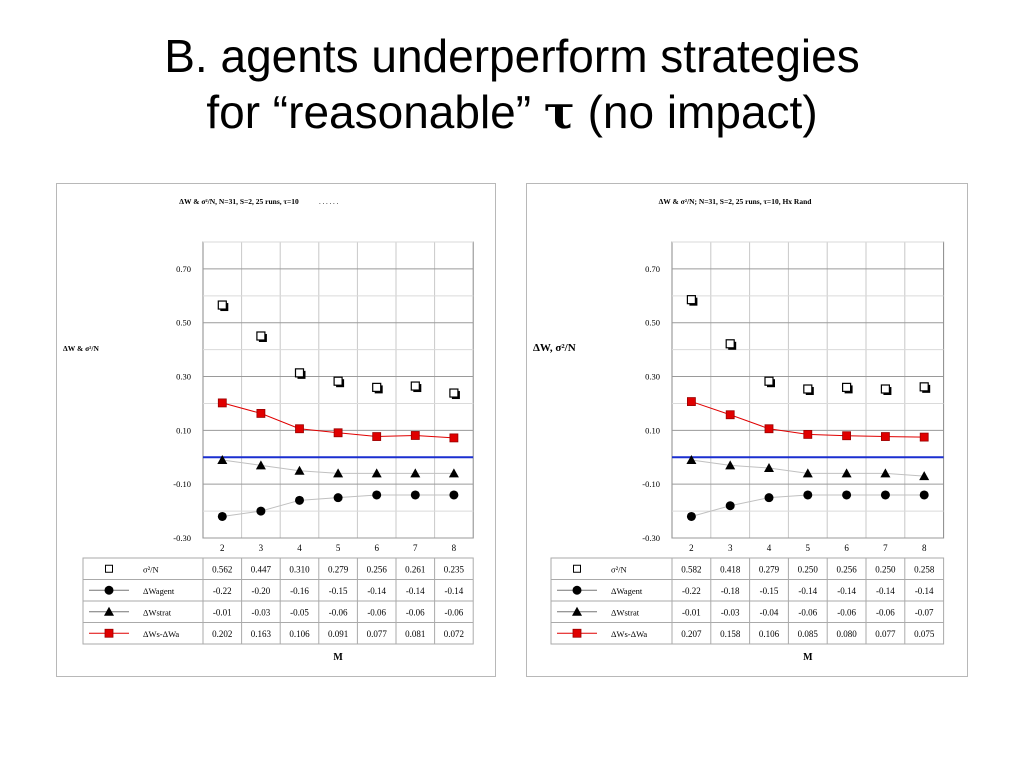 This screenshot has height=768, width=1024. Describe the element at coordinates (151, 569) in the screenshot. I see `legend-entry: σ²/N` at that location.